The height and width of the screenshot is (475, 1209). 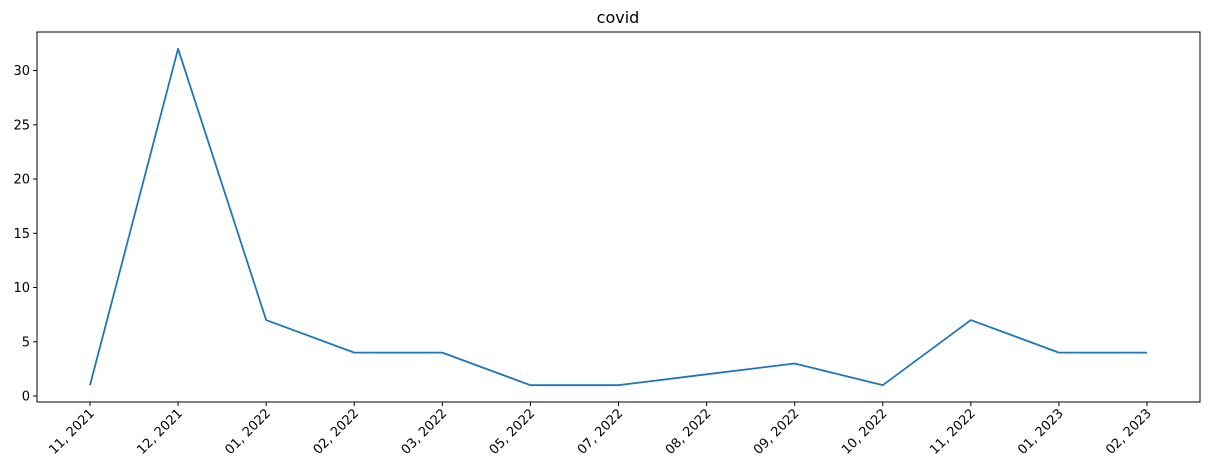 What do you see at coordinates (953, 432) in the screenshot?
I see `x-tick-label-10: 11, 2022` at bounding box center [953, 432].